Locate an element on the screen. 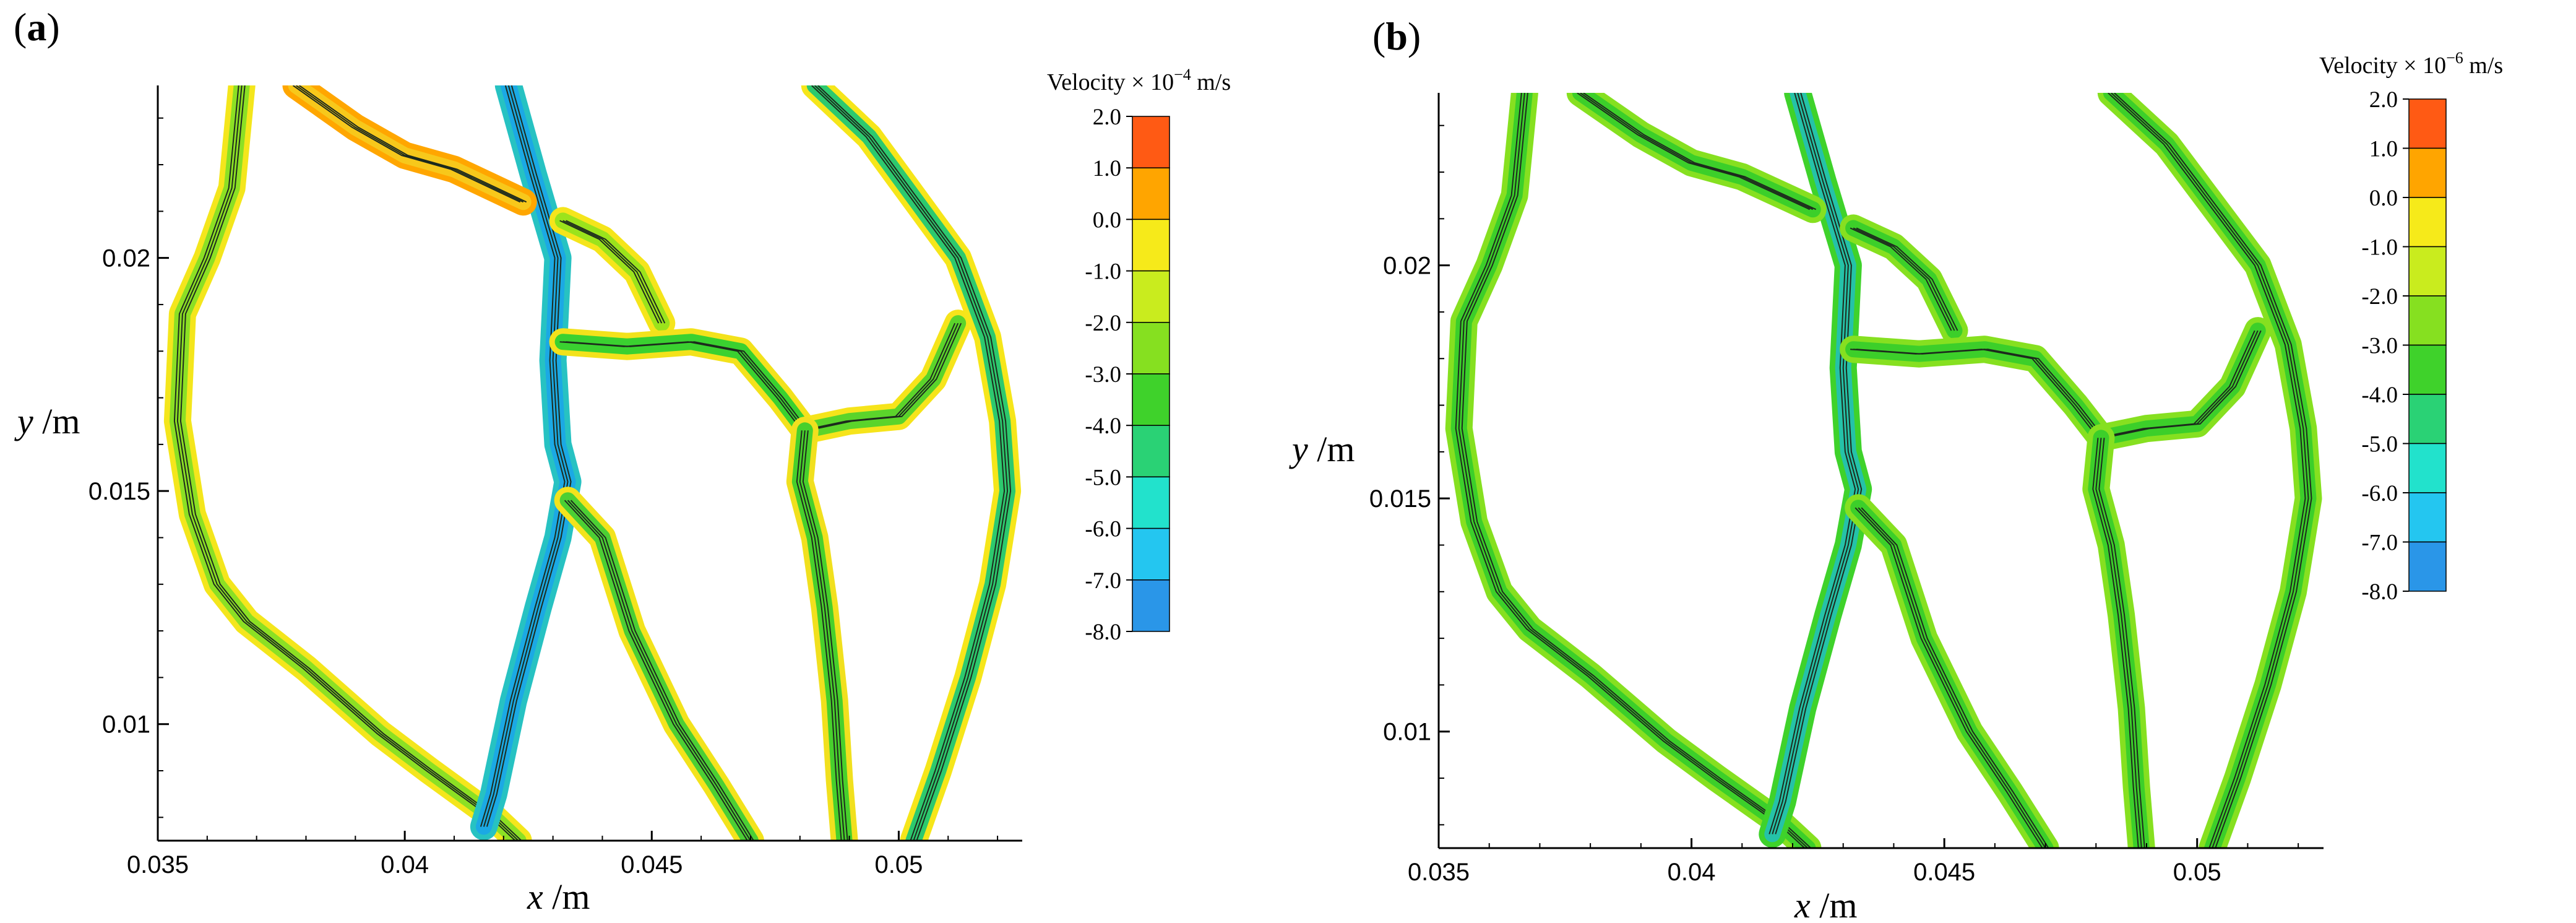 This screenshot has height=923, width=2576. x-axis-title-a: x /m is located at coordinates (558, 897).